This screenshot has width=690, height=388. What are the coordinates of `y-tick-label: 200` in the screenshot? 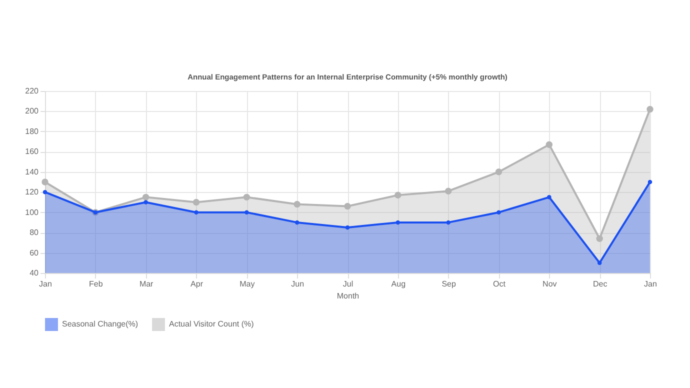 It's located at (32, 111).